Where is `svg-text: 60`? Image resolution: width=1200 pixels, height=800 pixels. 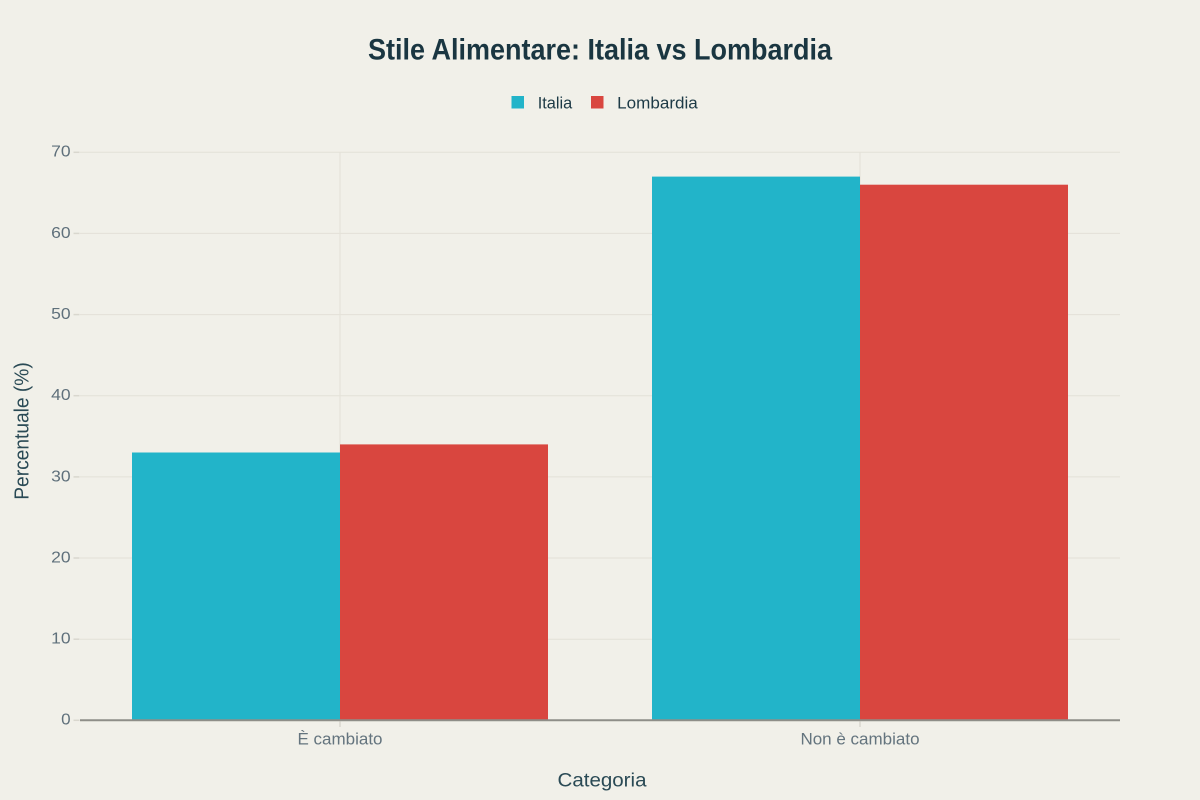
svg-text: 60 is located at coordinates (61, 233).